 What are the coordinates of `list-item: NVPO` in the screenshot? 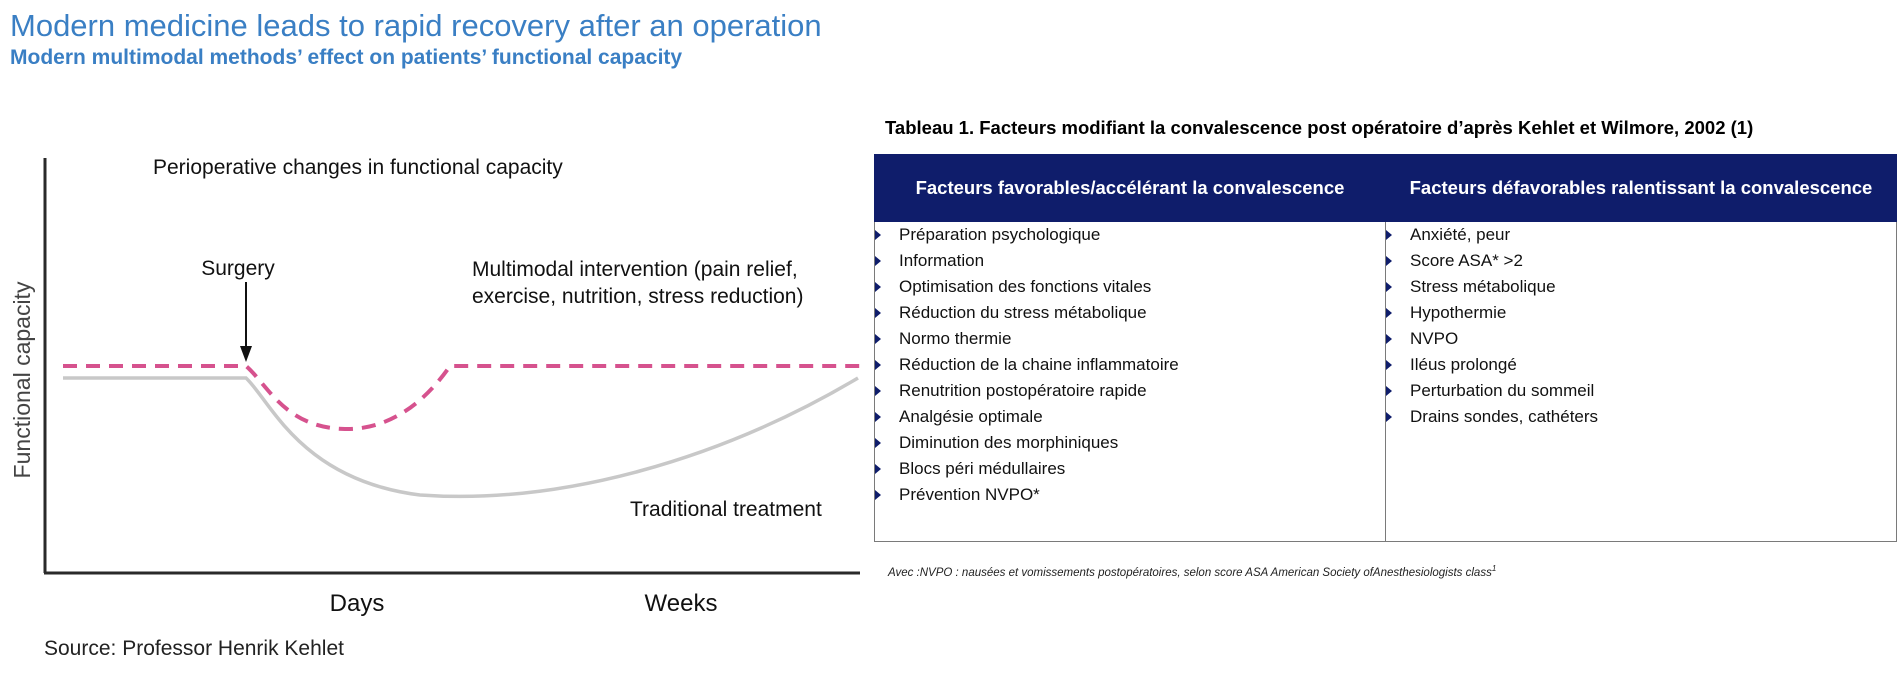 It's located at (1641, 339).